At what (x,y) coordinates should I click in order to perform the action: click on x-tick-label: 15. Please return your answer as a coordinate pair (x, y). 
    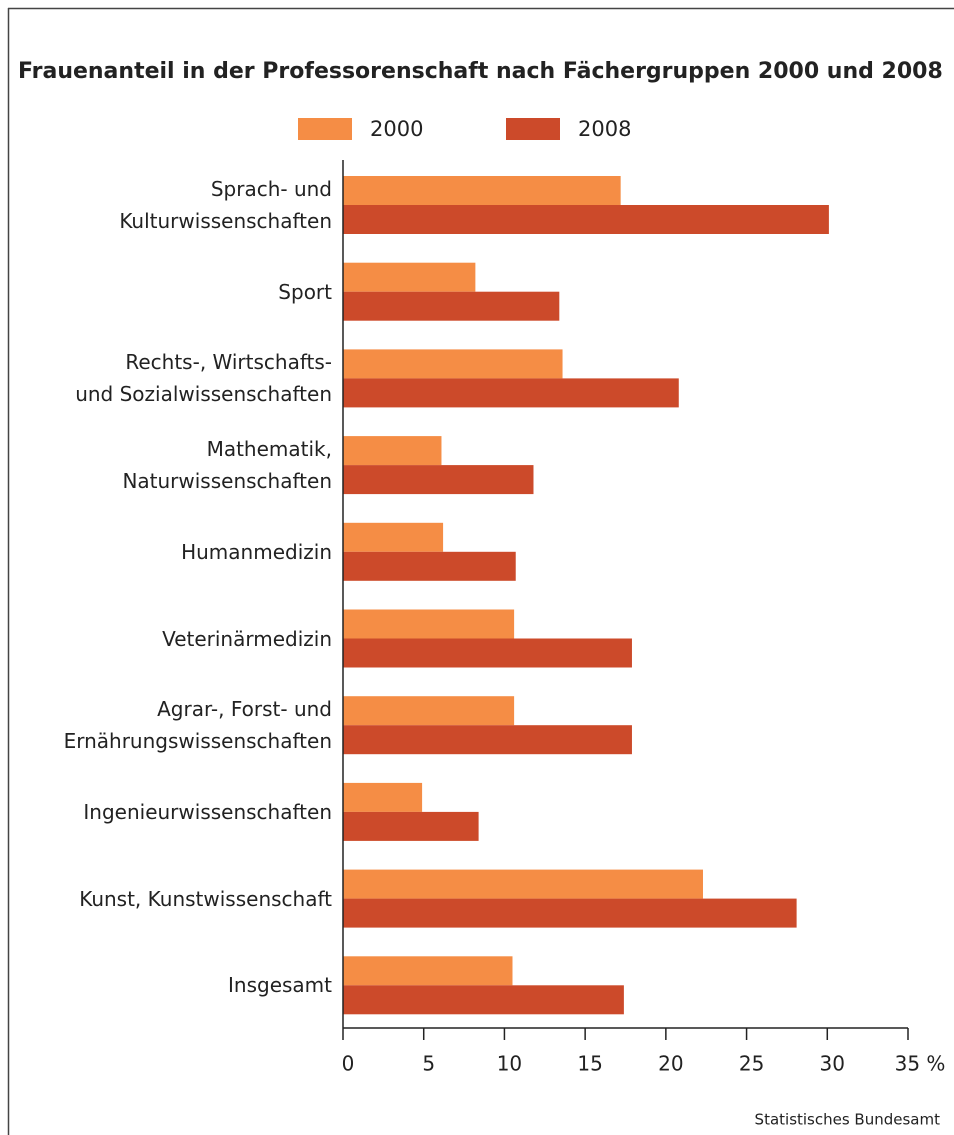
    Looking at the image, I should click on (589, 1064).